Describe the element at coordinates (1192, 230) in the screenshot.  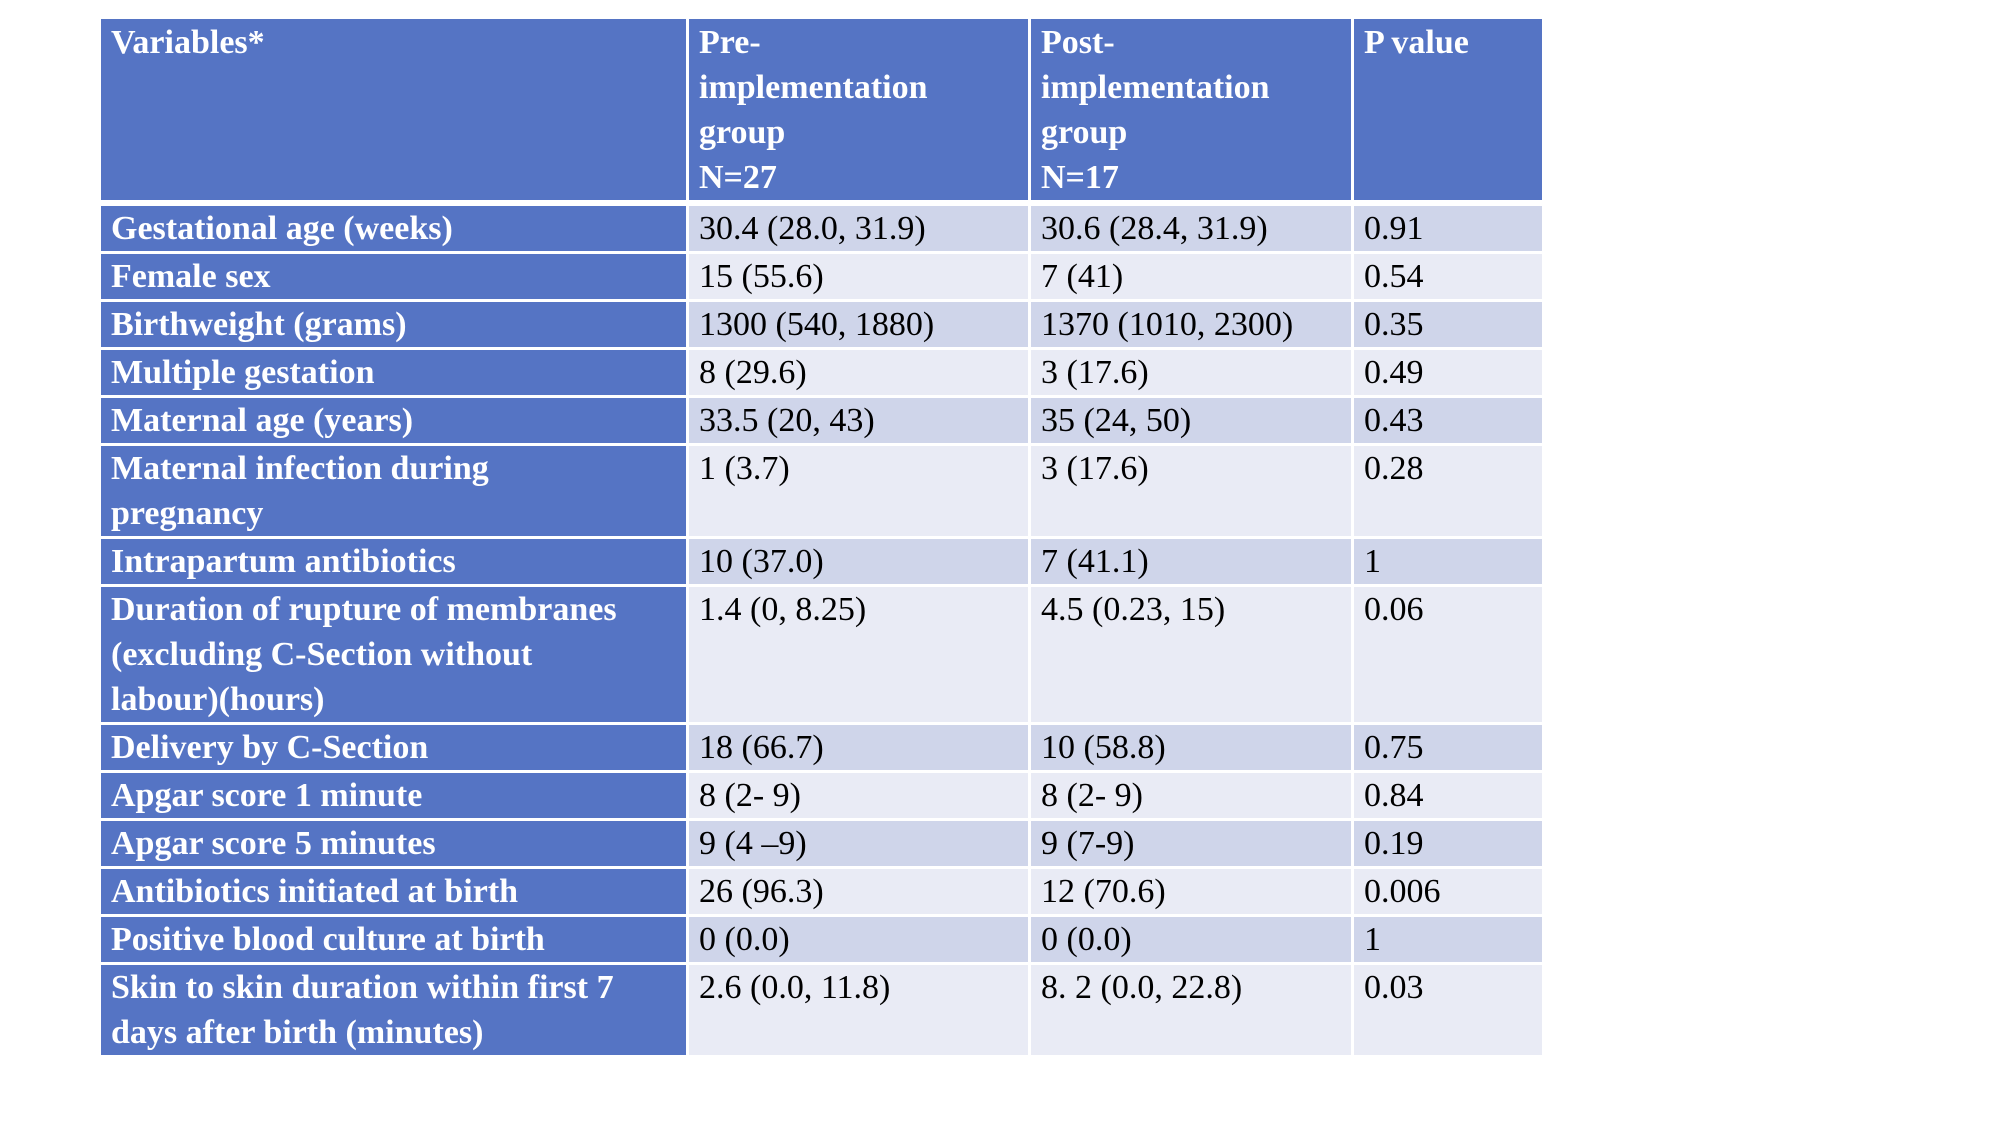
I see `post-value: 30.6 (28.4, 31.9)` at that location.